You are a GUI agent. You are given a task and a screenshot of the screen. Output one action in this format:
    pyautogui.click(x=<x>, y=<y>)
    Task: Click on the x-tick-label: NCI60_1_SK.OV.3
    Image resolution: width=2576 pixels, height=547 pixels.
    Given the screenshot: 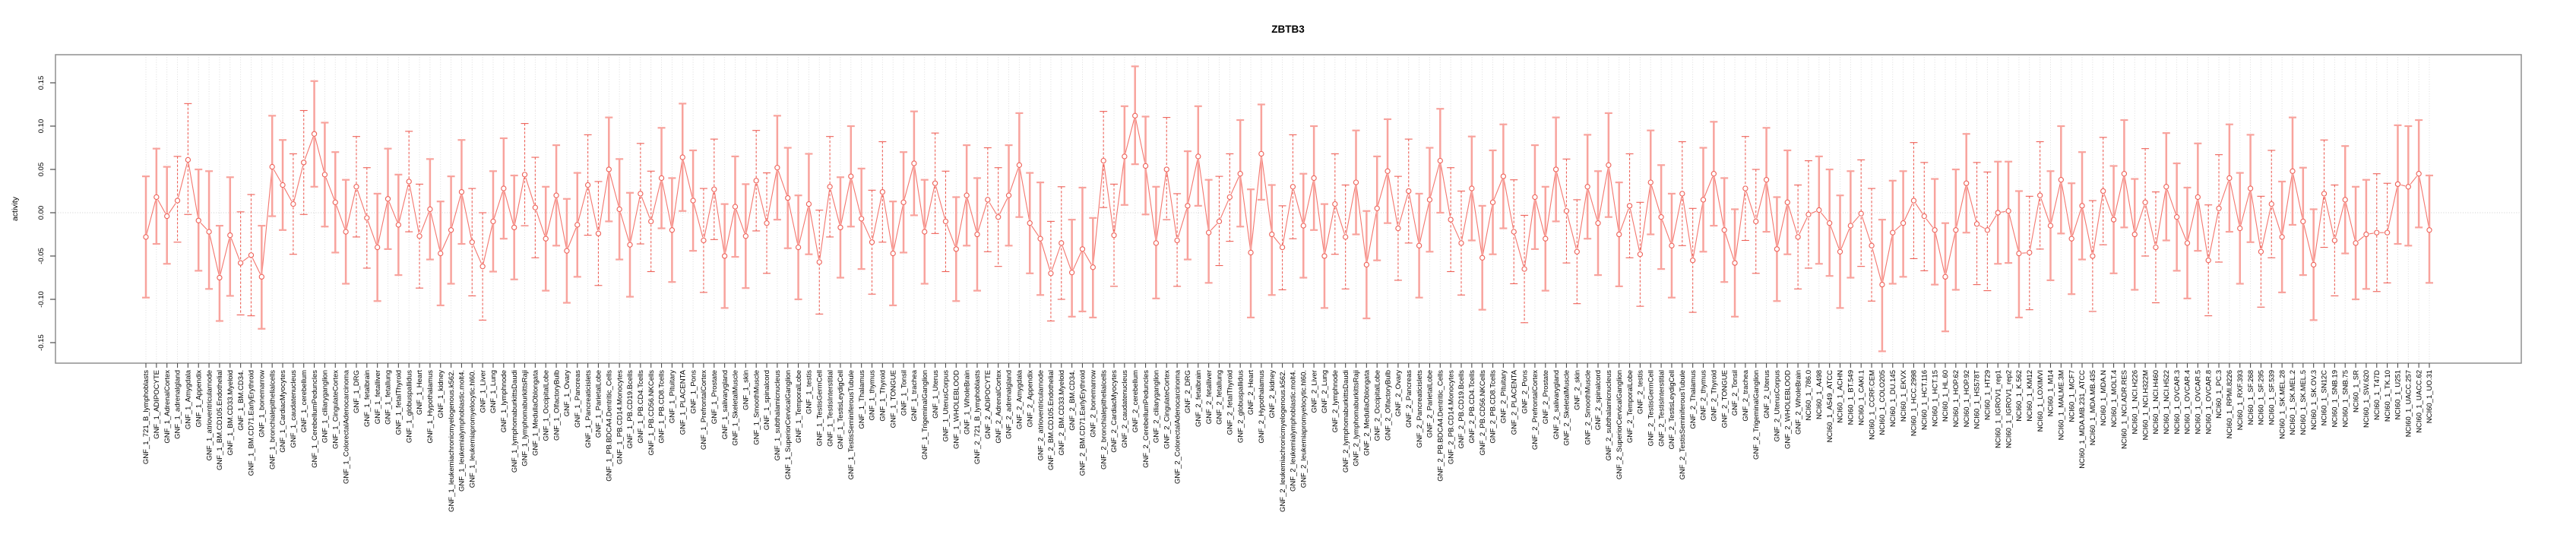 What is the action you would take?
    pyautogui.click(x=2314, y=400)
    